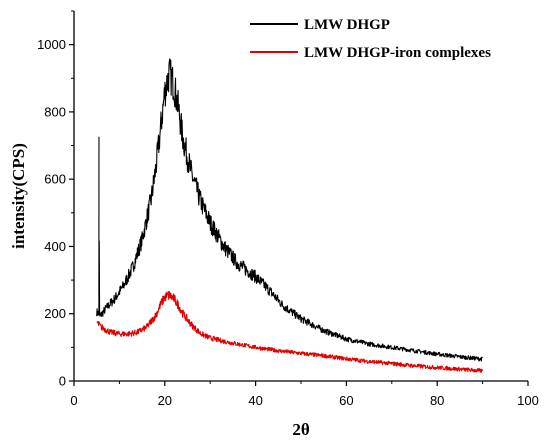 Image resolution: width=550 pixels, height=445 pixels. I want to click on y-tick-label-400: 400, so click(55, 246).